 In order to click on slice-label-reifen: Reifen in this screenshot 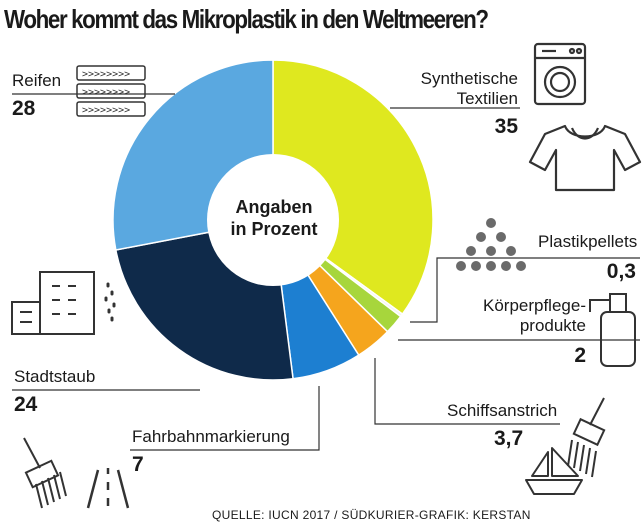, I will do `click(37, 80)`.